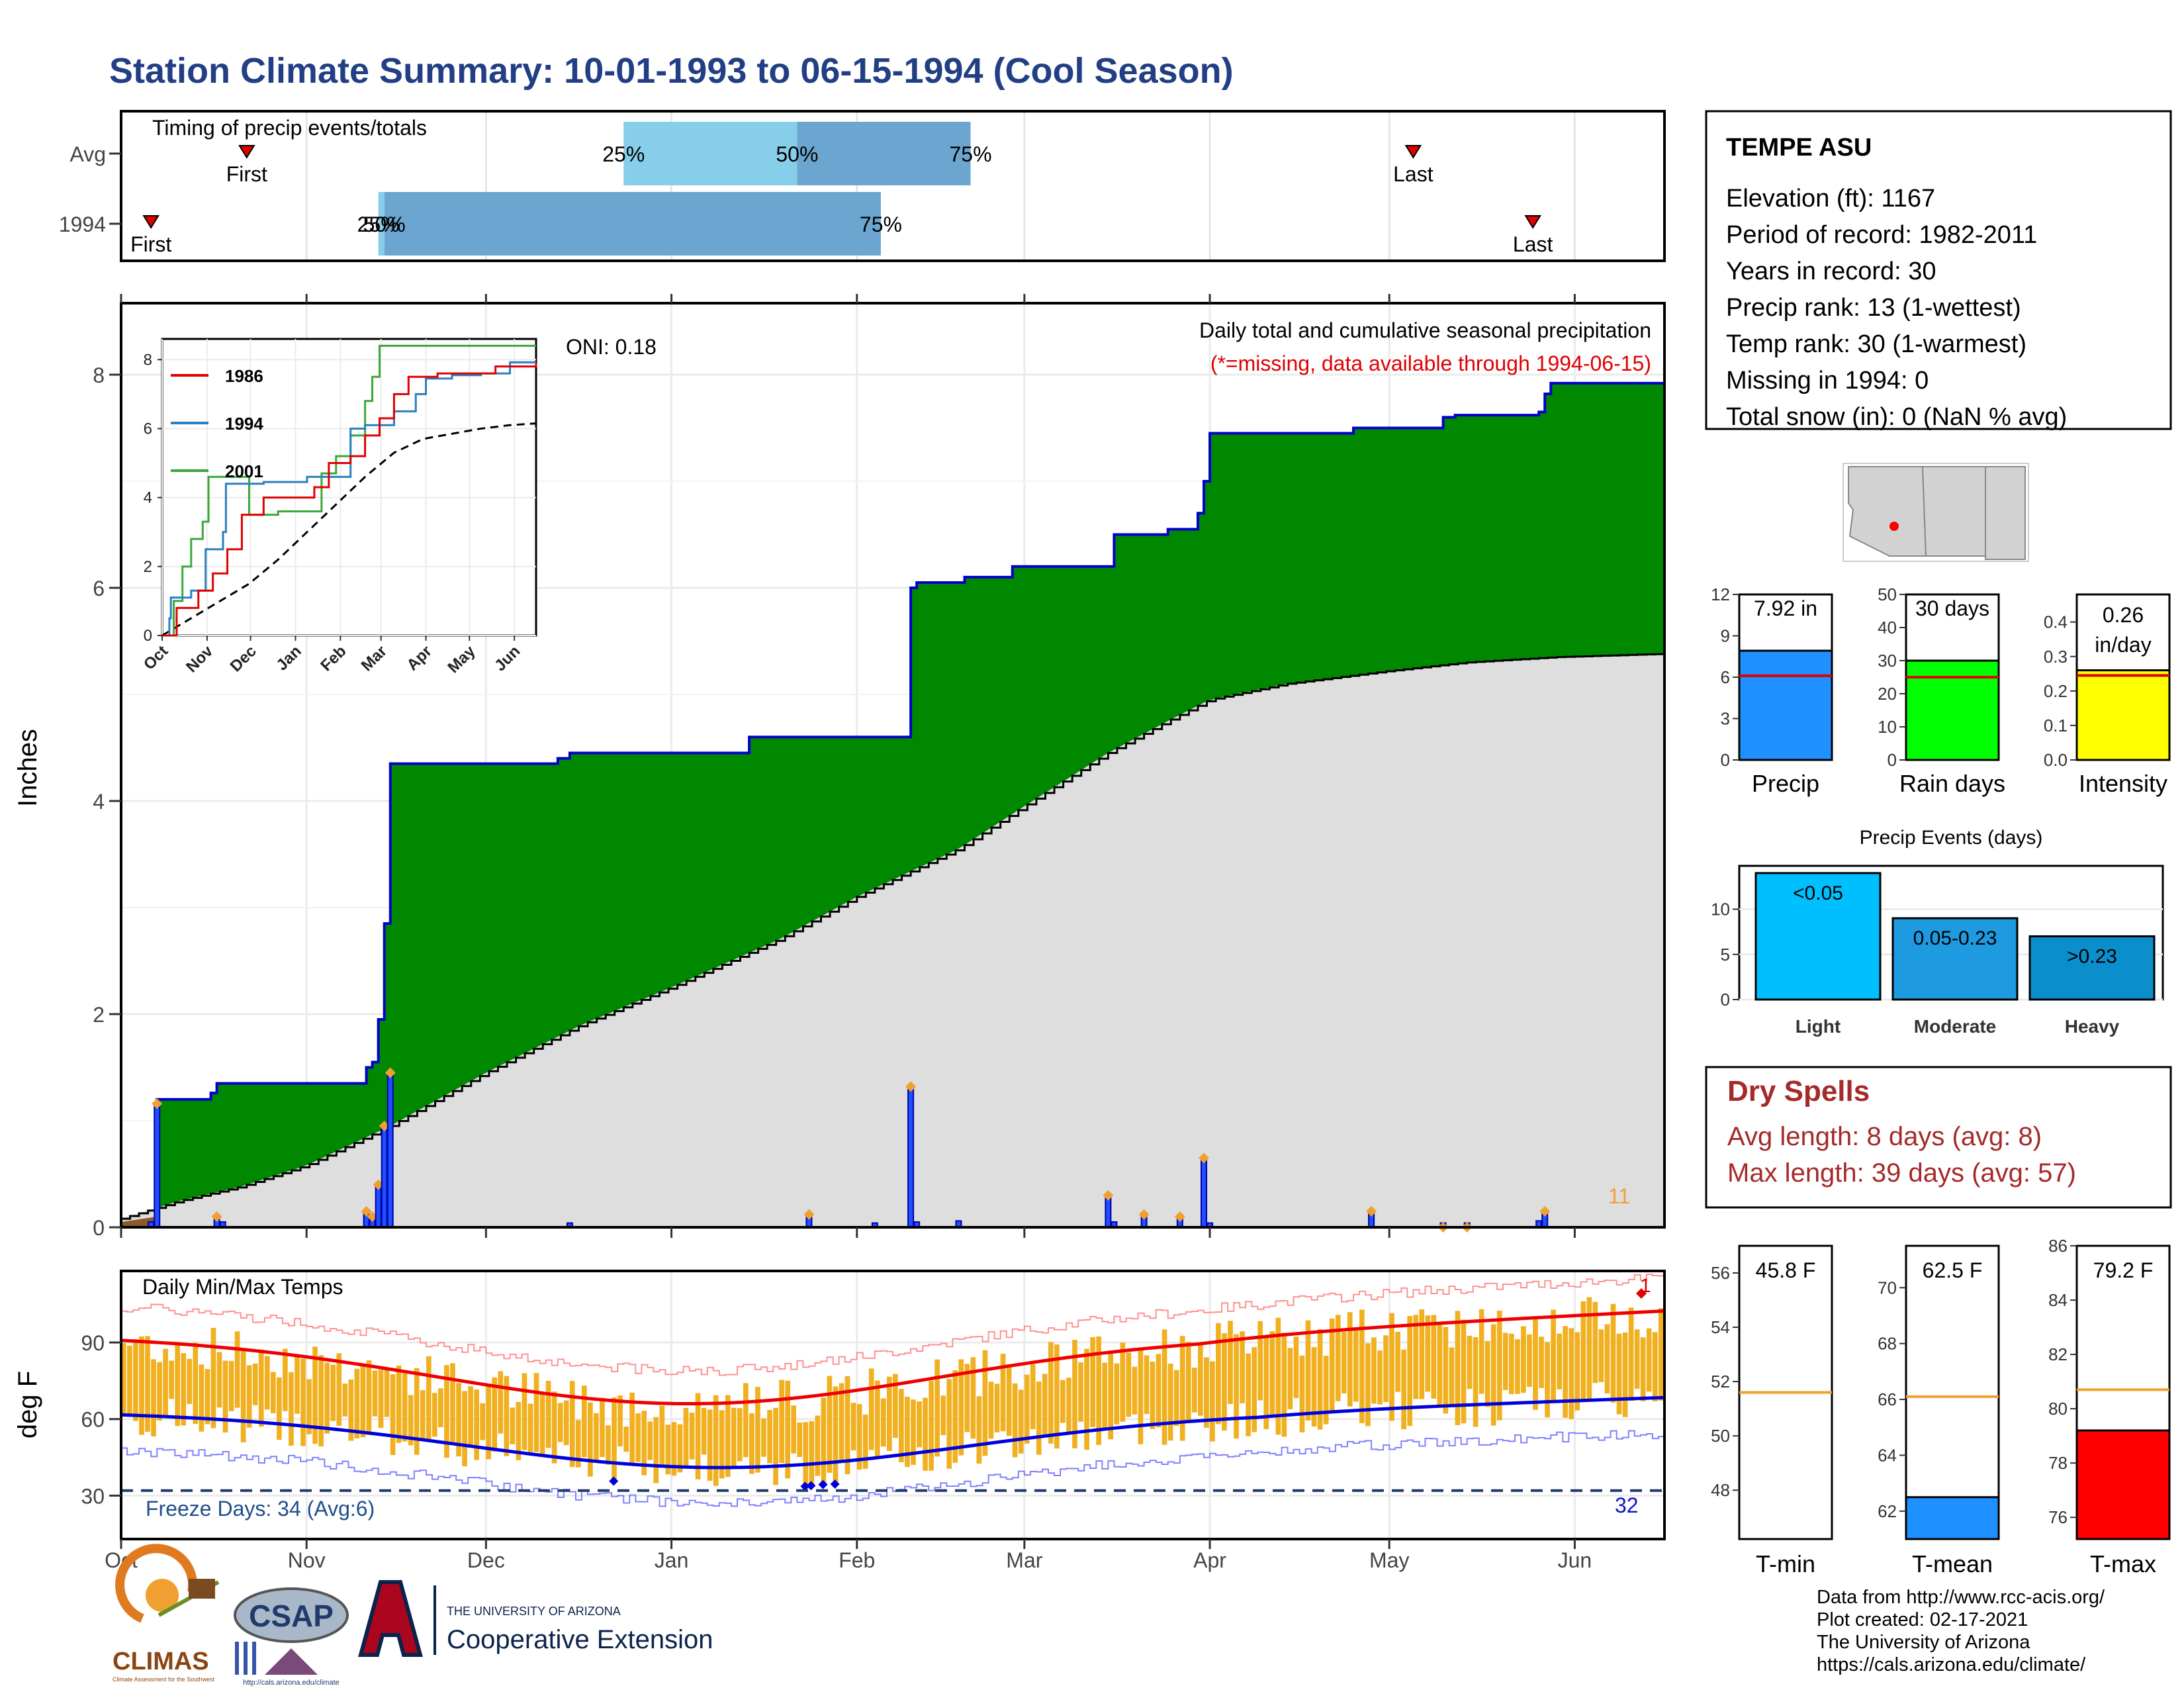  I want to click on station-name: TEMPE ASU, so click(1799, 148).